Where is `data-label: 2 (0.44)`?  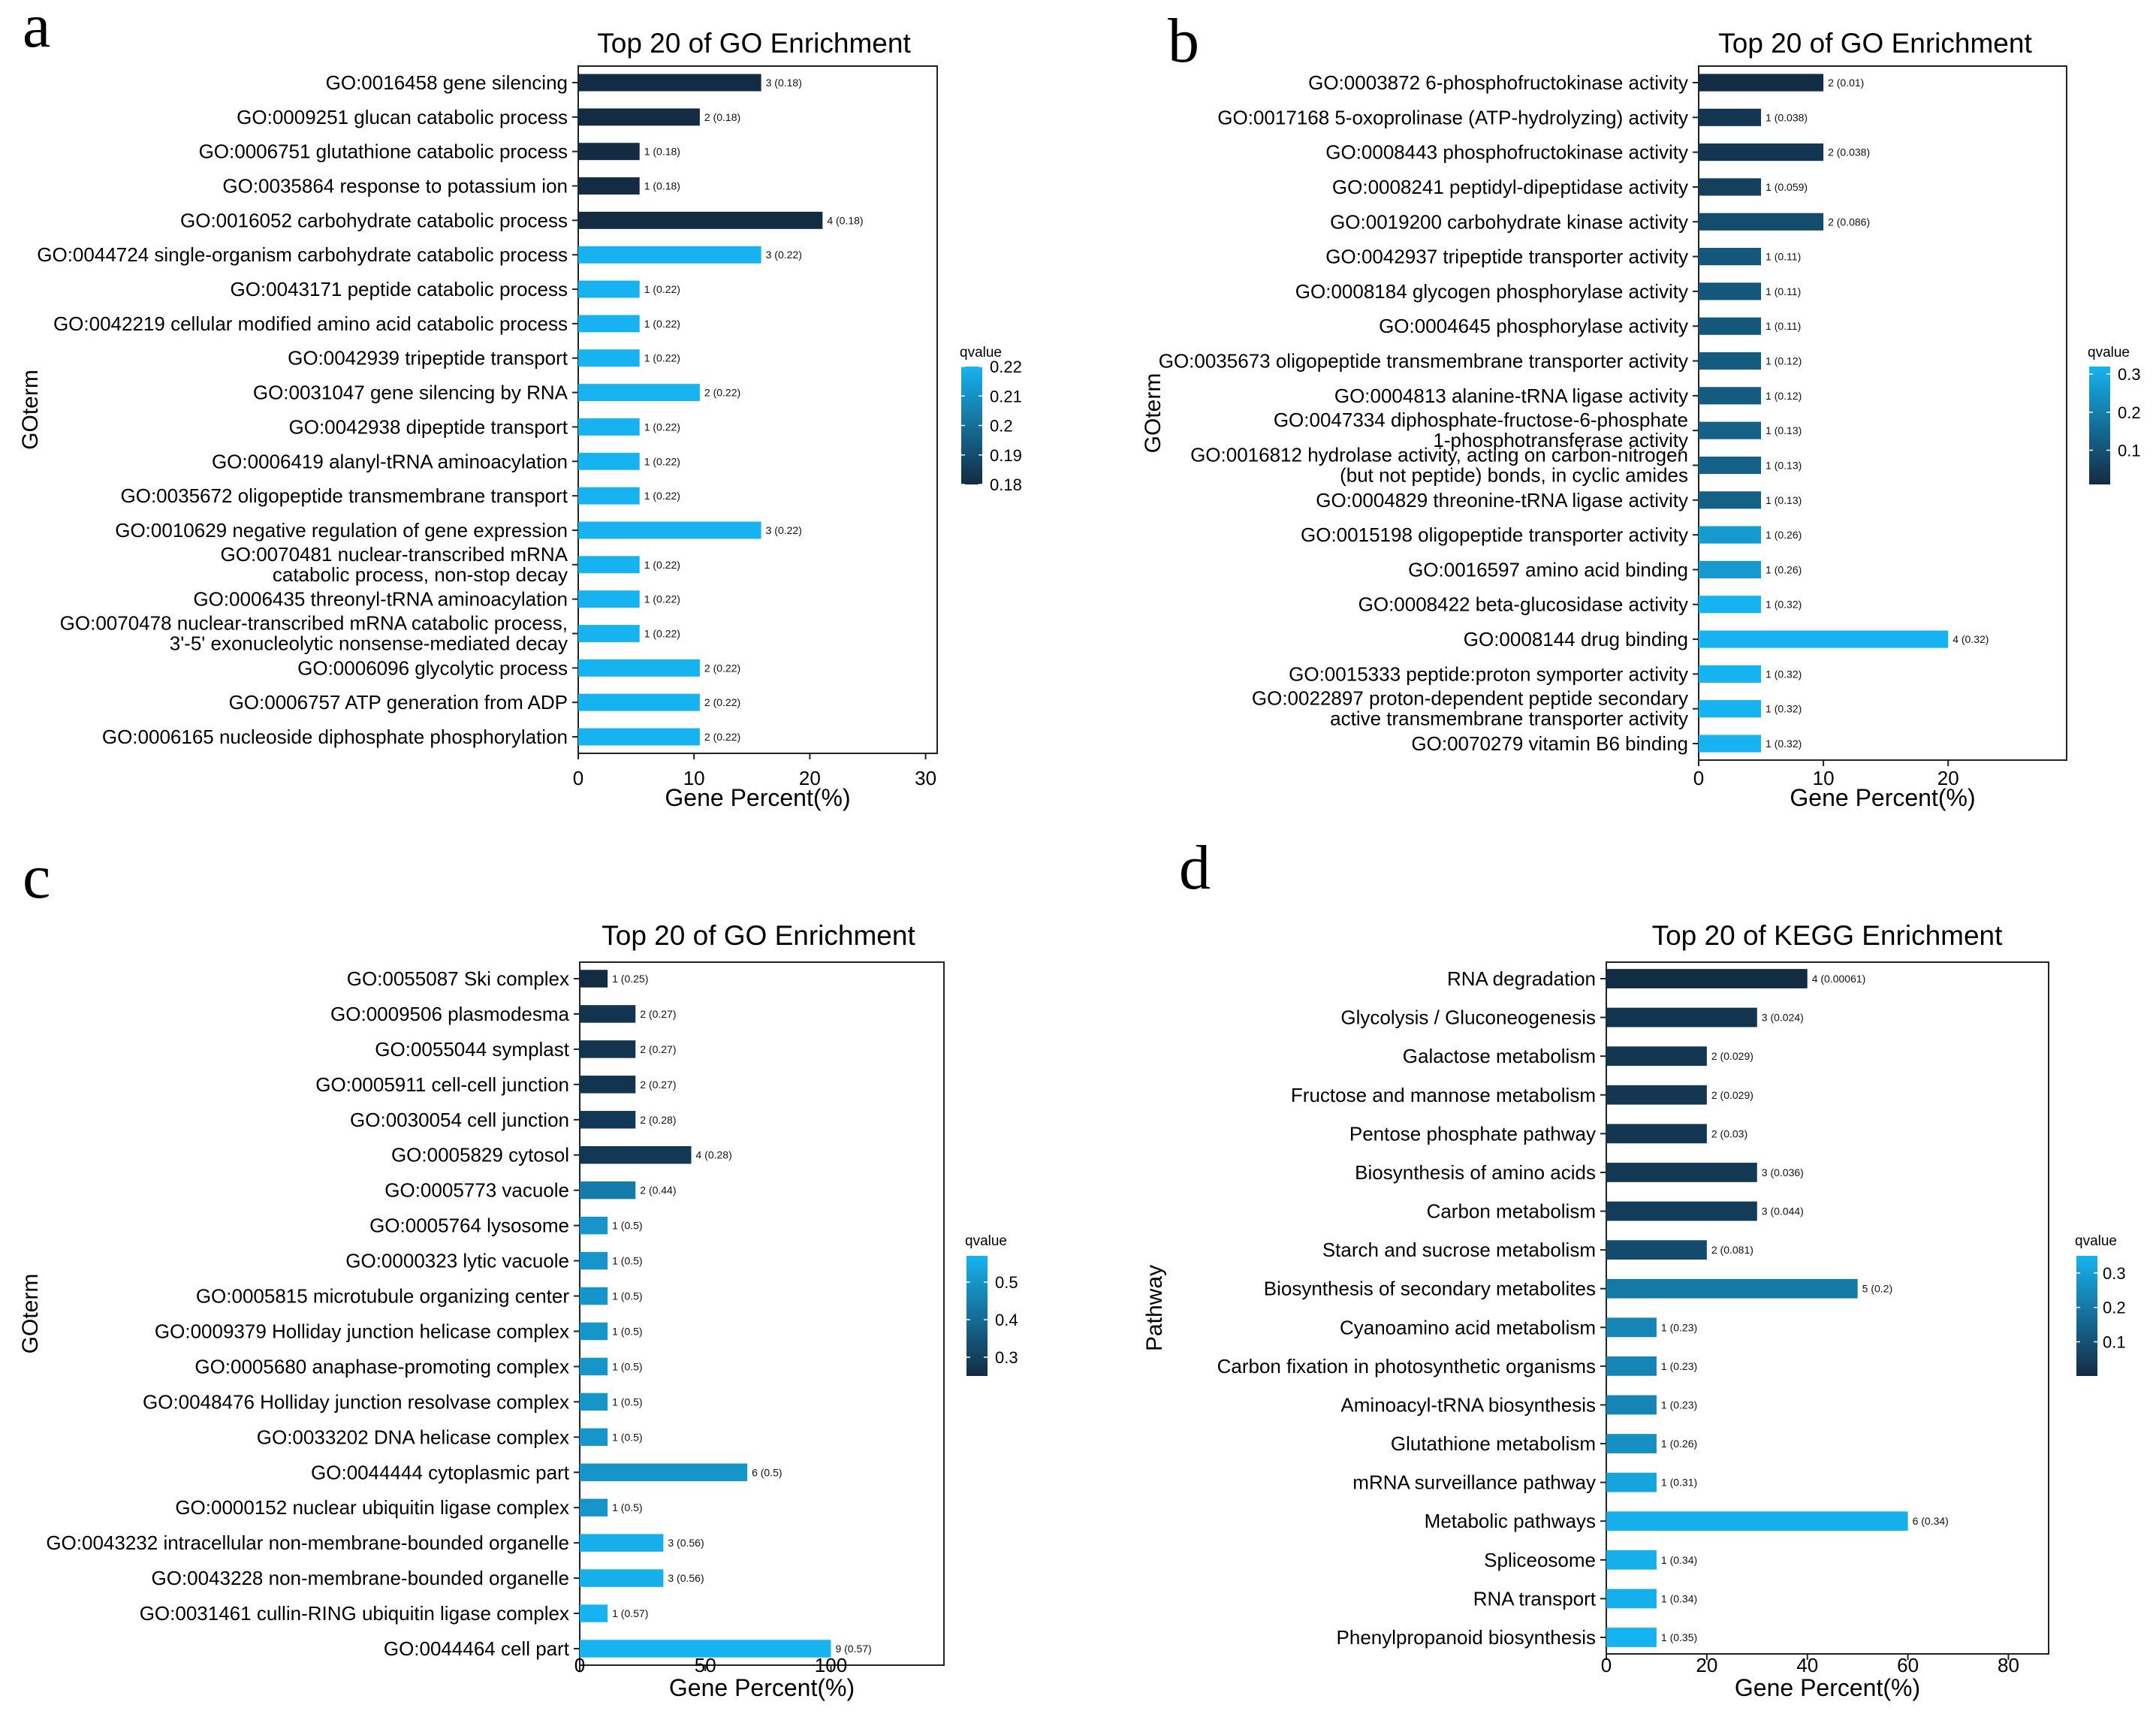 data-label: 2 (0.44) is located at coordinates (658, 1190).